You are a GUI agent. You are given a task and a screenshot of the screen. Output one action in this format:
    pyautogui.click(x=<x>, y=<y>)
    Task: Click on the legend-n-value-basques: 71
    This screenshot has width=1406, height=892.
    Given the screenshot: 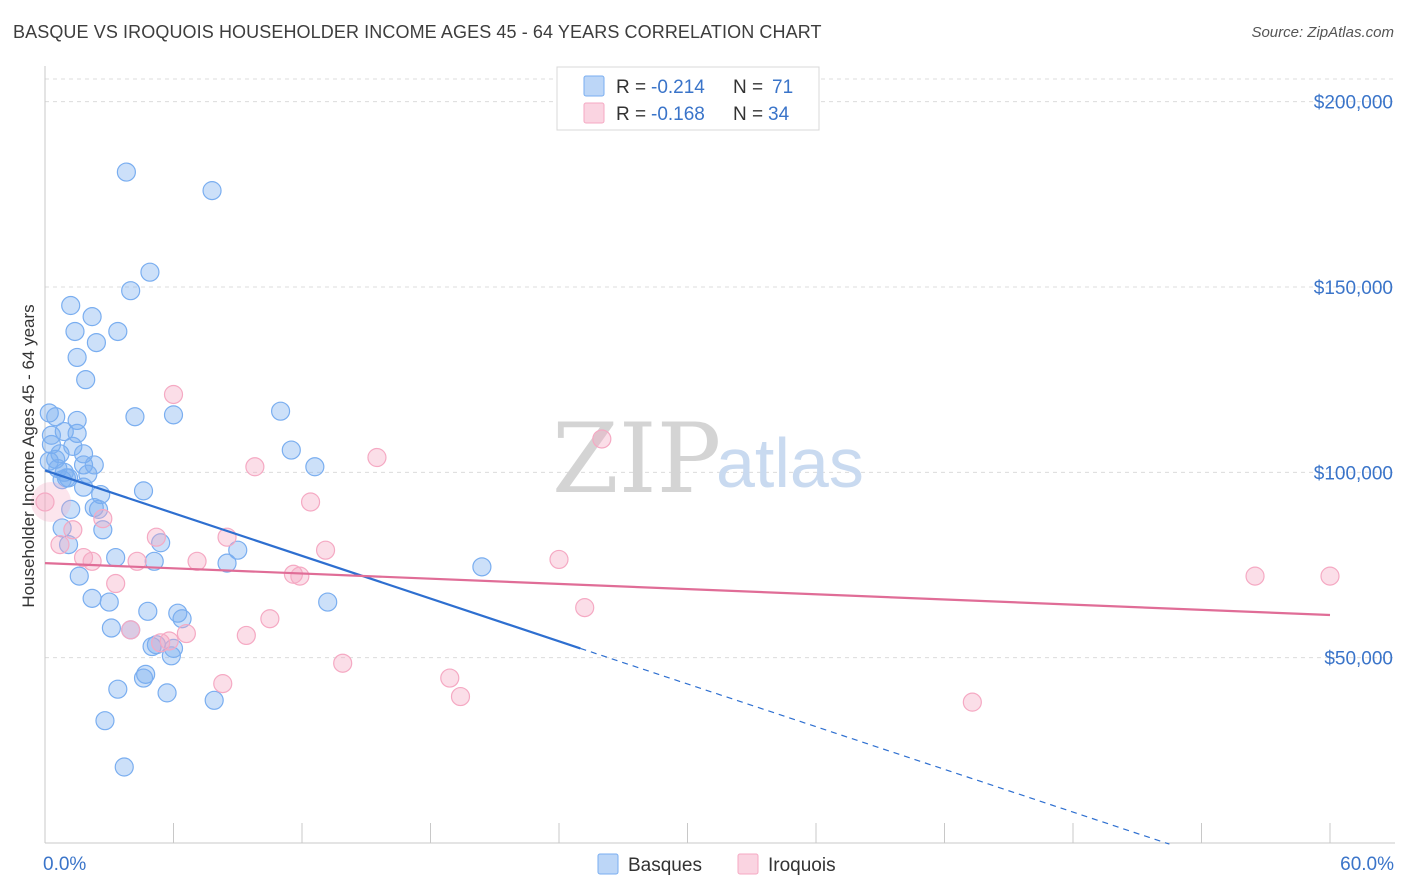 What is the action you would take?
    pyautogui.click(x=782, y=87)
    